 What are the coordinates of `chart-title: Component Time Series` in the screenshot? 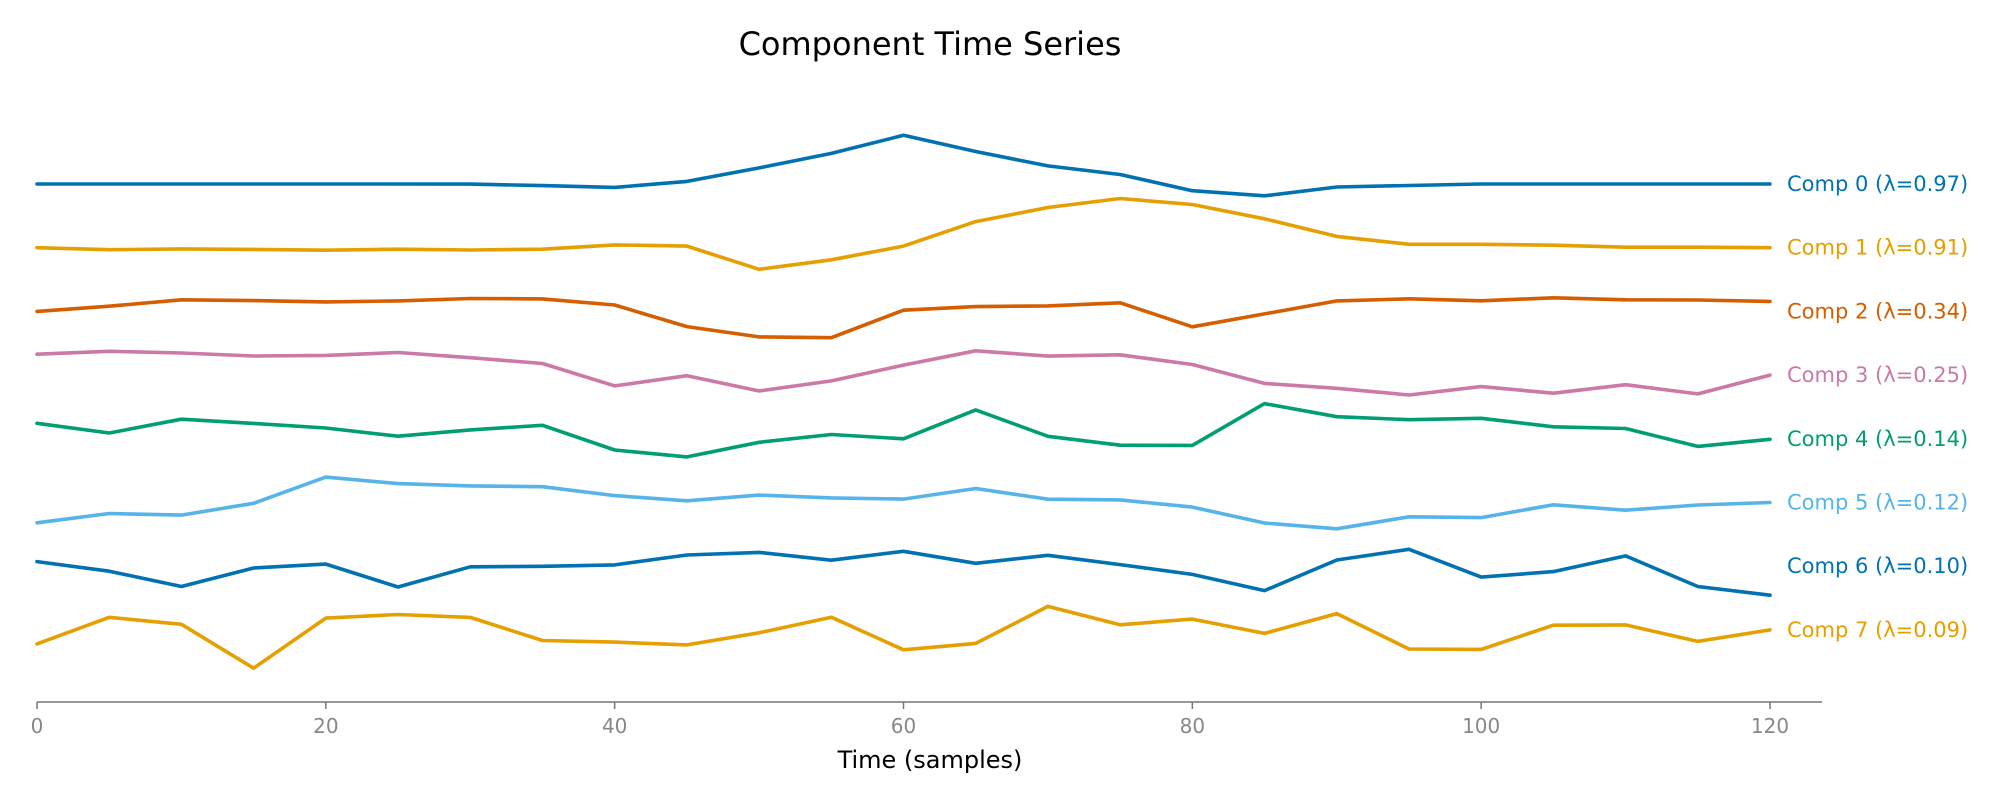 It's located at (930, 44).